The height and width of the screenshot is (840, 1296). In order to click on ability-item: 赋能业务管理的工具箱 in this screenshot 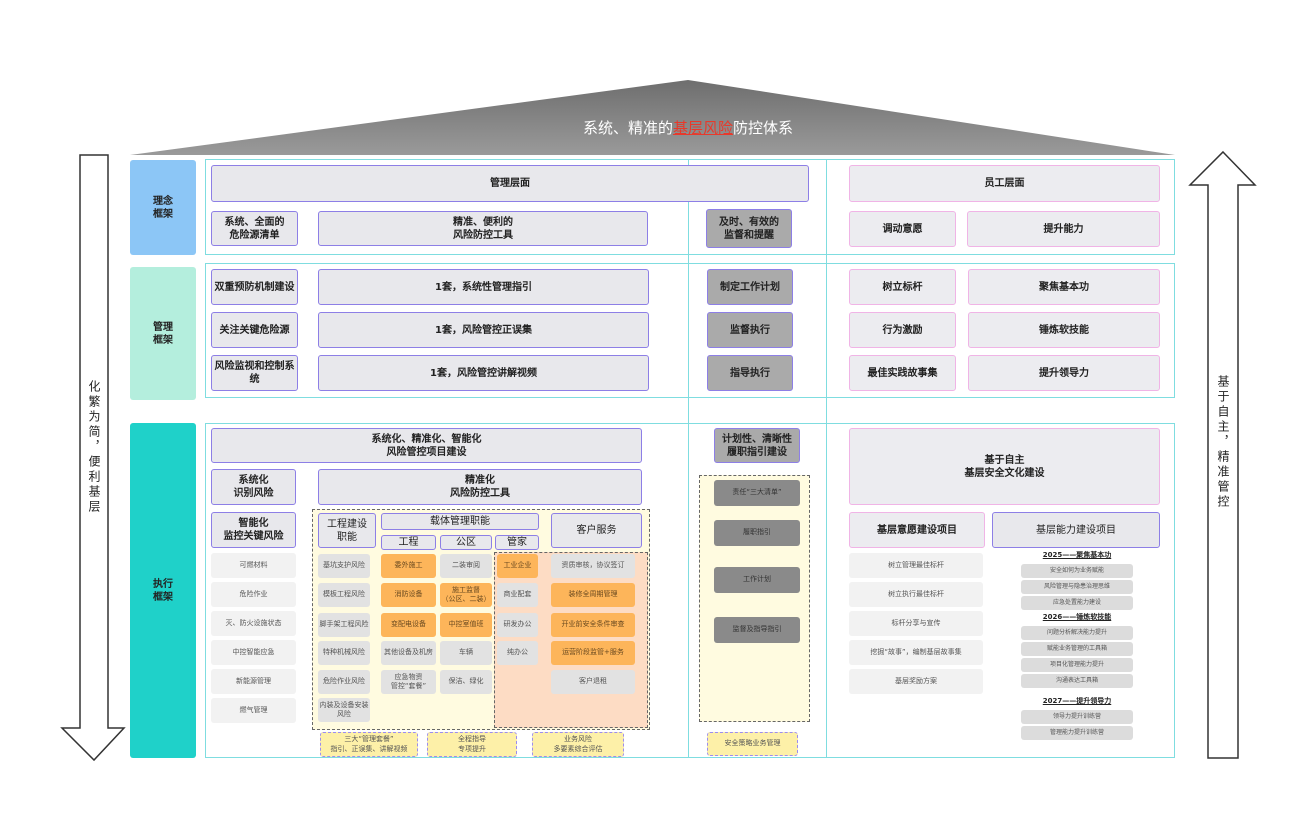, I will do `click(1077, 649)`.